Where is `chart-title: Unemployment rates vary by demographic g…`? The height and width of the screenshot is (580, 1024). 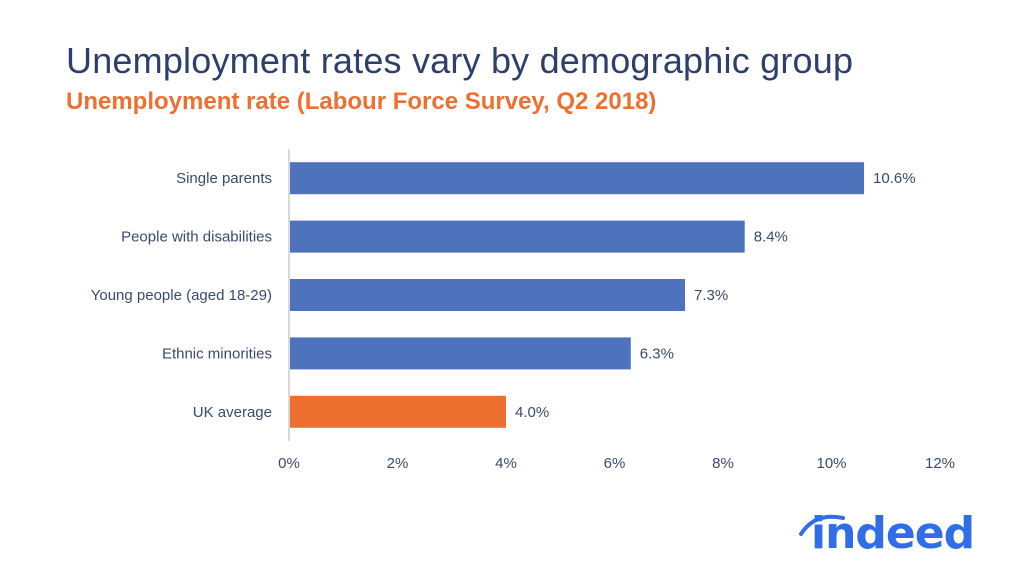 chart-title: Unemployment rates vary by demographic g… is located at coordinates (460, 60).